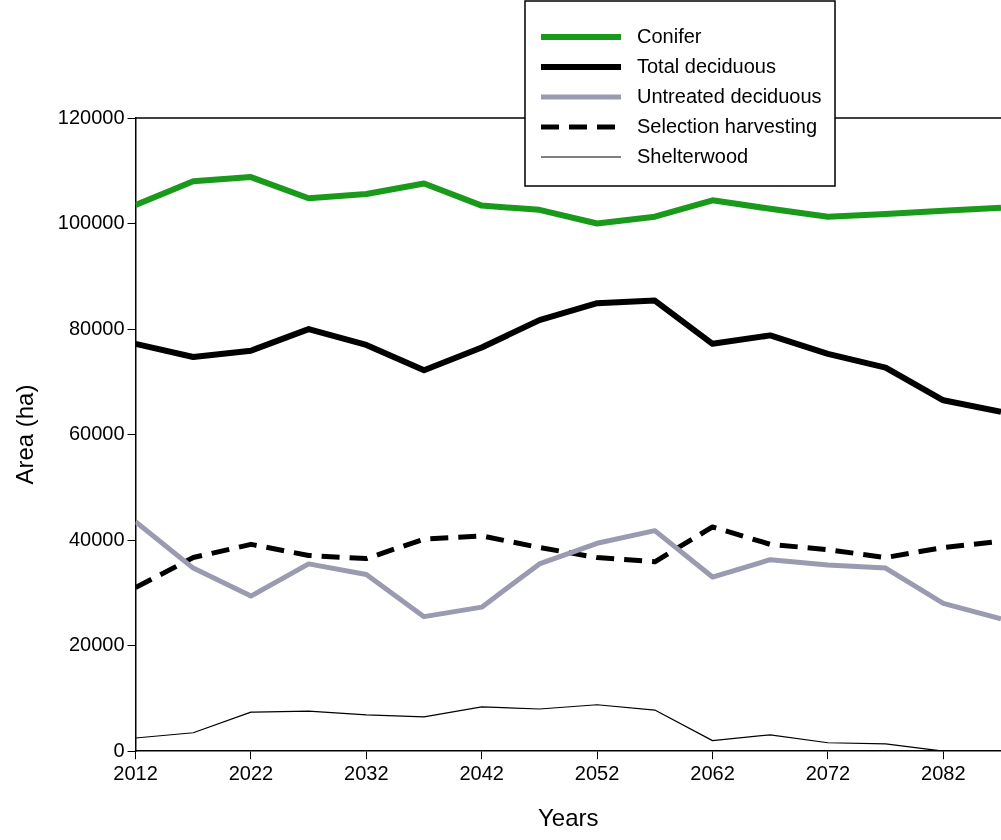 The width and height of the screenshot is (1001, 840). What do you see at coordinates (597, 772) in the screenshot?
I see `x-tick-label: 2052` at bounding box center [597, 772].